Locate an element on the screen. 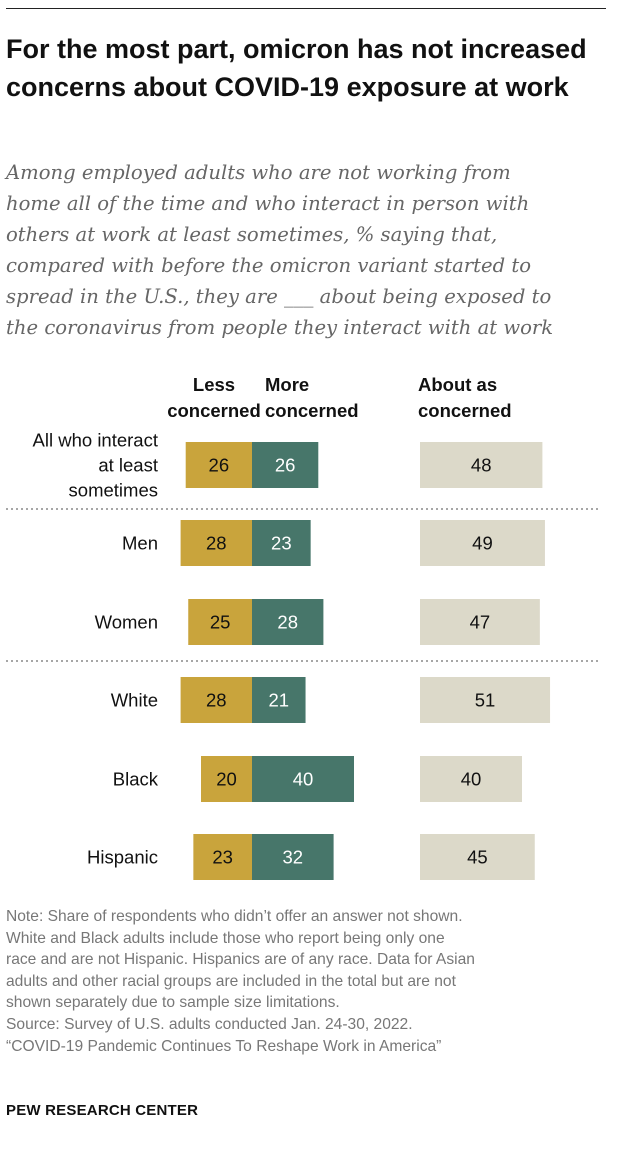 The width and height of the screenshot is (620, 1162). data-label-more-concerned: 26 is located at coordinates (285, 465).